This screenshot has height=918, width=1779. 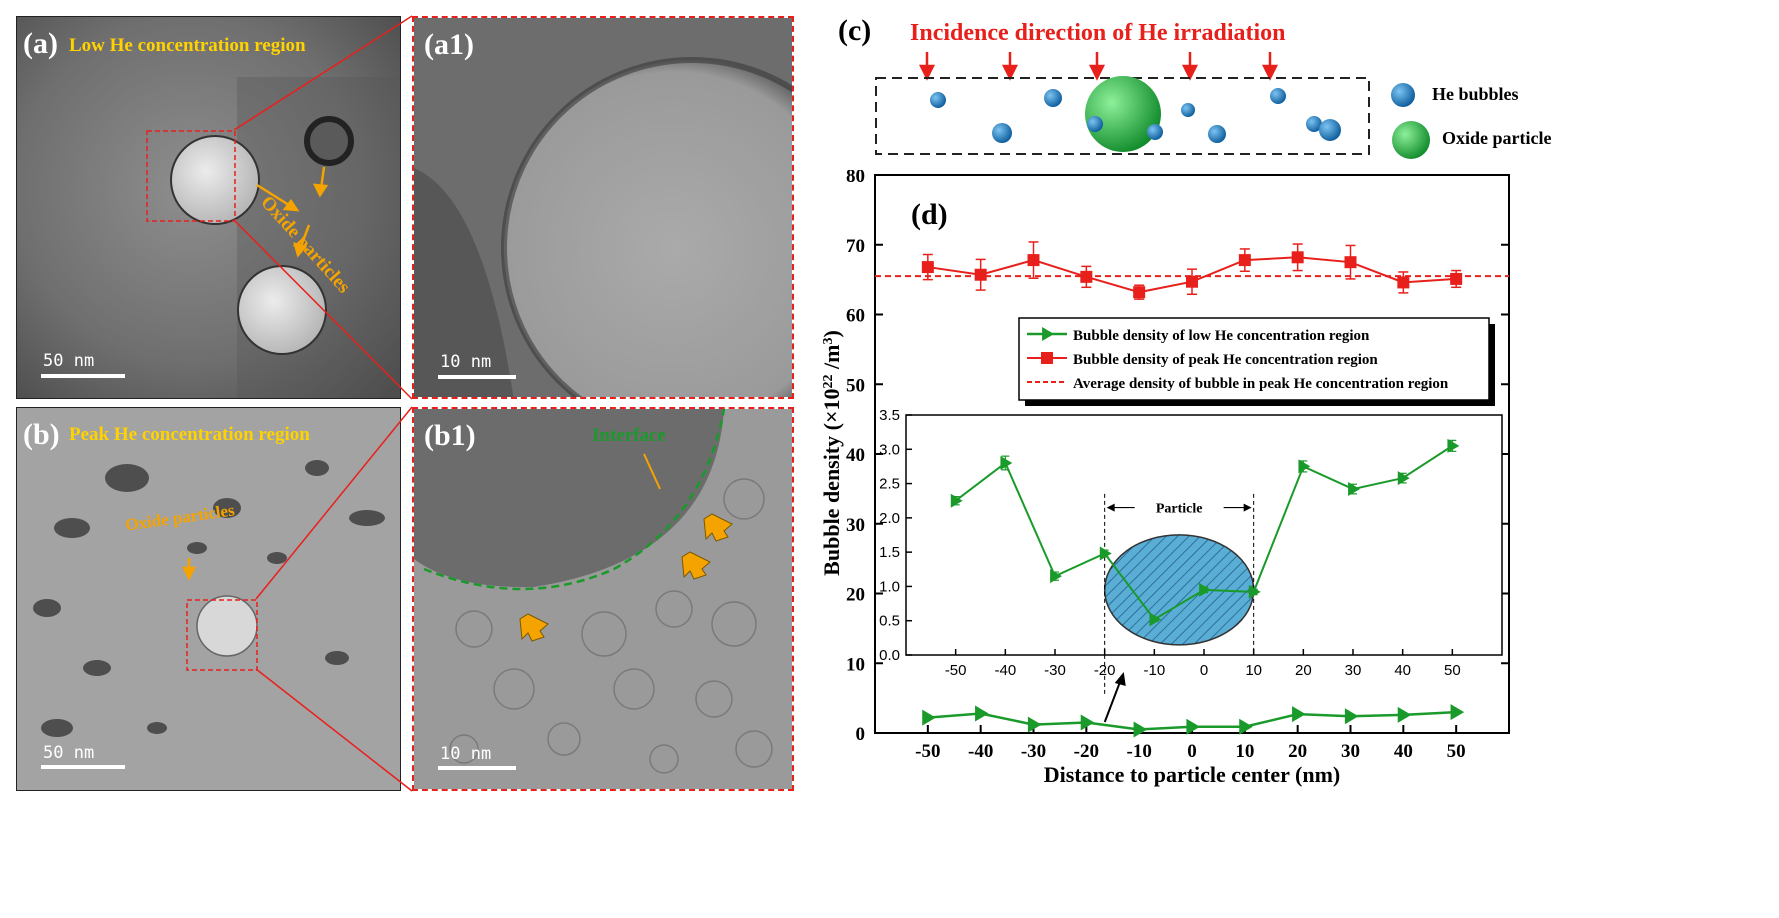 What do you see at coordinates (855, 316) in the screenshot?
I see `y-tick-label: 60` at bounding box center [855, 316].